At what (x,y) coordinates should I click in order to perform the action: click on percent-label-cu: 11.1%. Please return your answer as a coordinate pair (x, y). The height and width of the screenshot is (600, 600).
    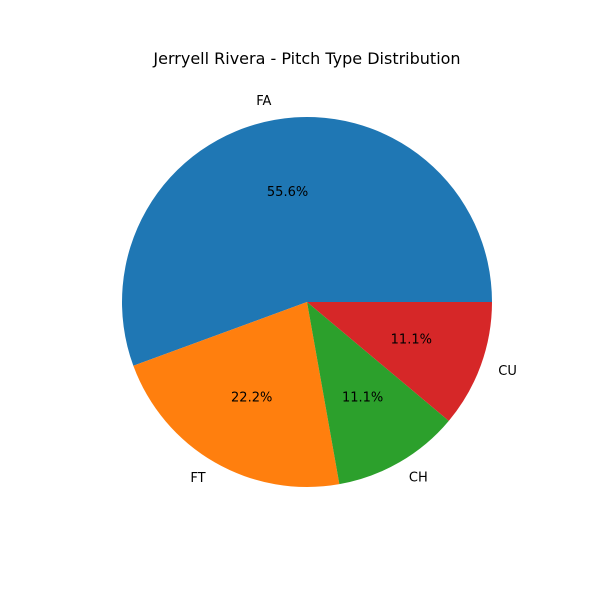
    Looking at the image, I should click on (411, 339).